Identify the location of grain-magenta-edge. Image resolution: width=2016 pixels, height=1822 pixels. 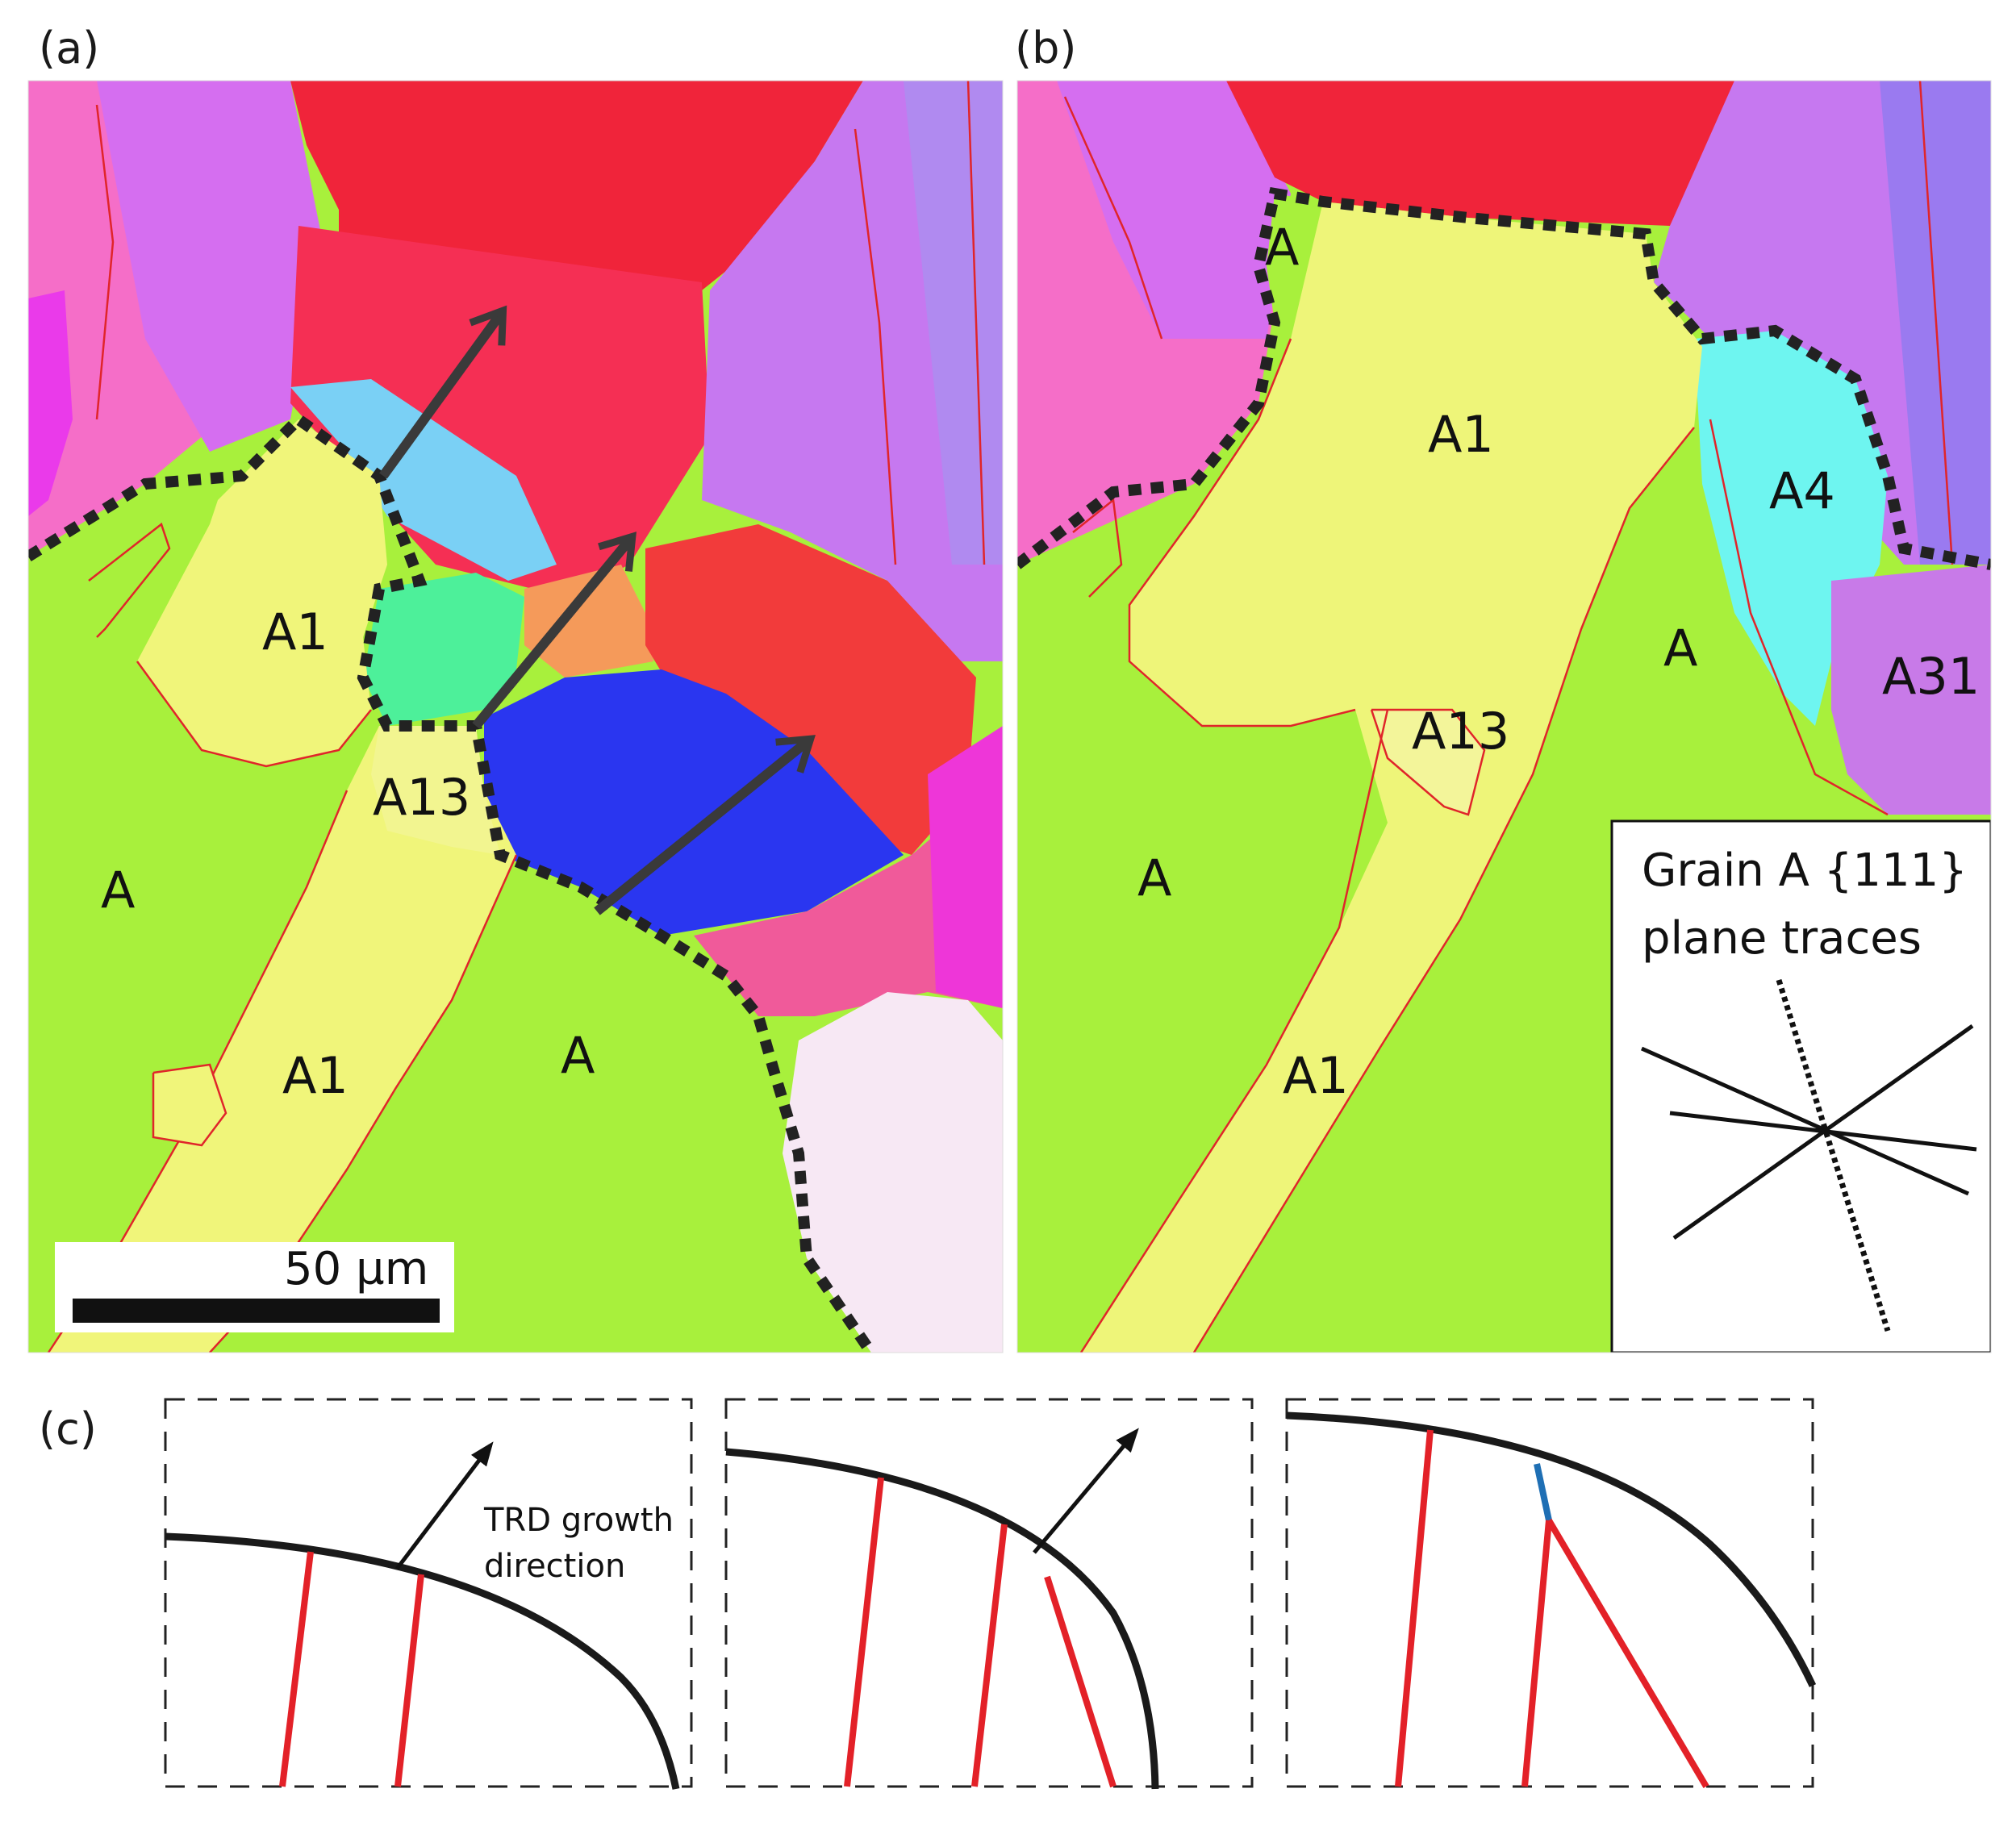
(50, 403).